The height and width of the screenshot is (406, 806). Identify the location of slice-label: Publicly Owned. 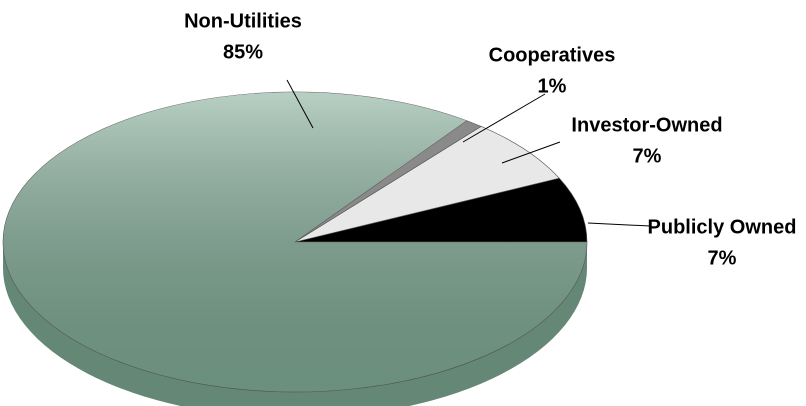
(722, 227).